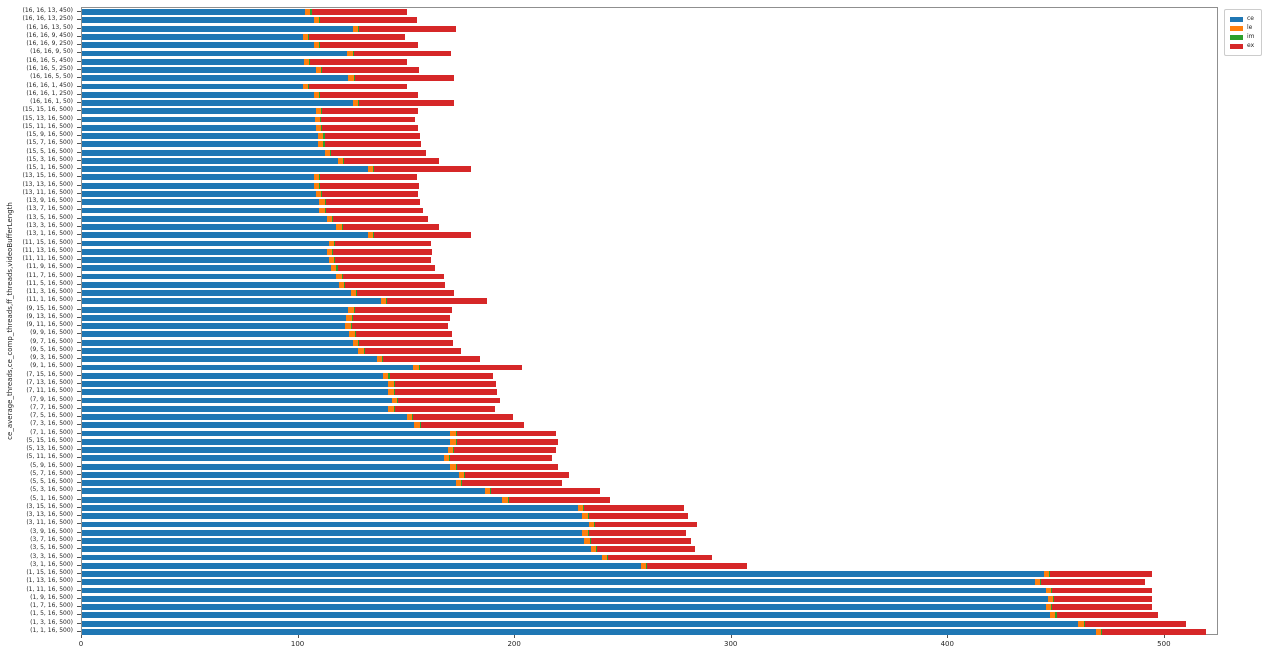  Describe the element at coordinates (51, 531) in the screenshot. I see `y-tick-label: (3, 9, 16, 500)` at that location.